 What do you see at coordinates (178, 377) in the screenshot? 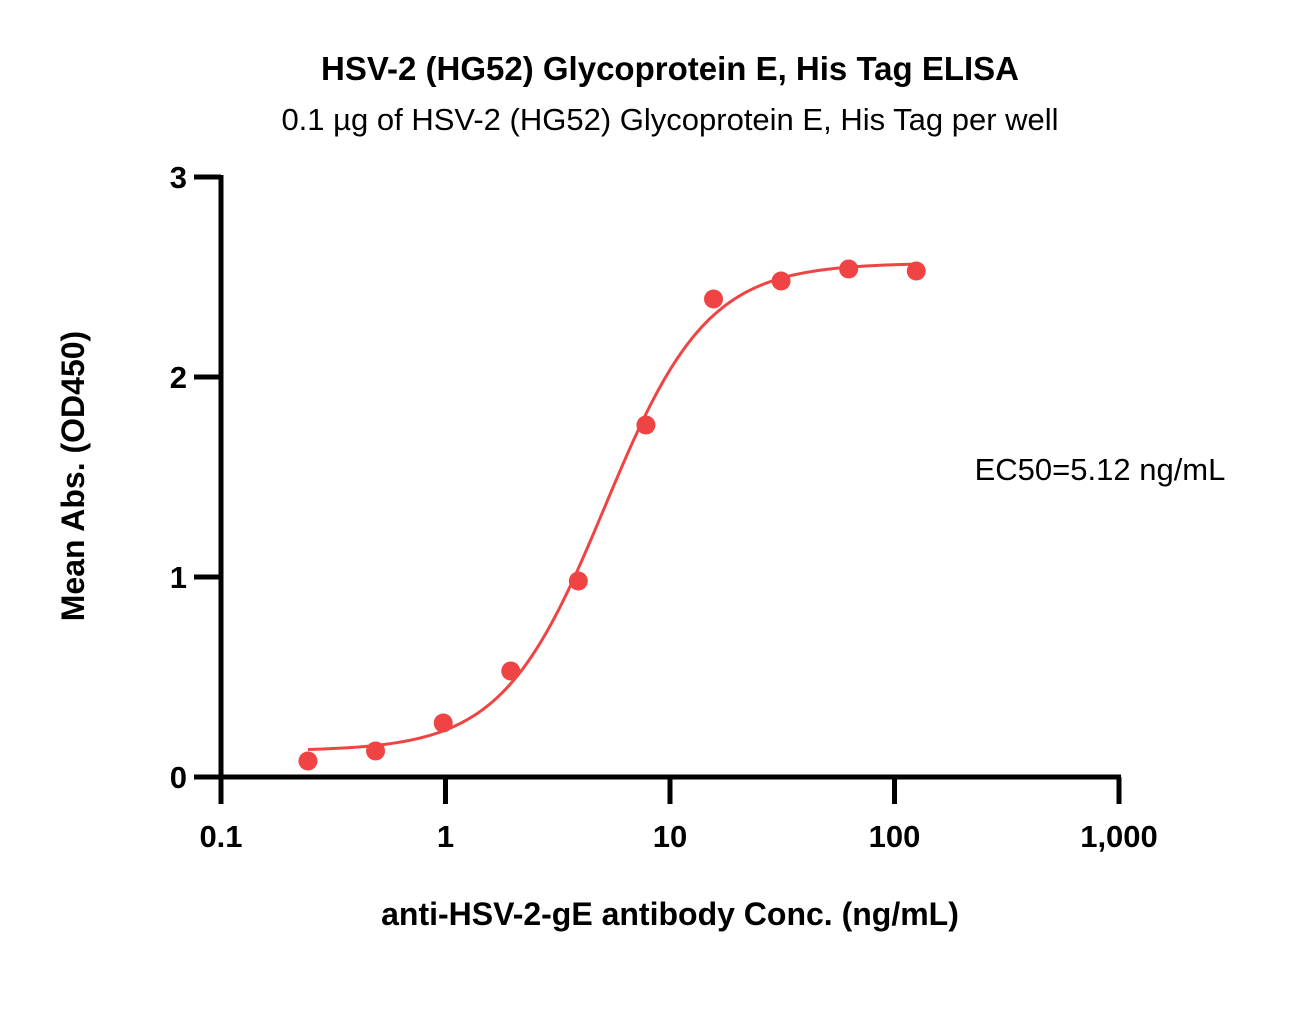
I see `y-tick-label: 2` at bounding box center [178, 377].